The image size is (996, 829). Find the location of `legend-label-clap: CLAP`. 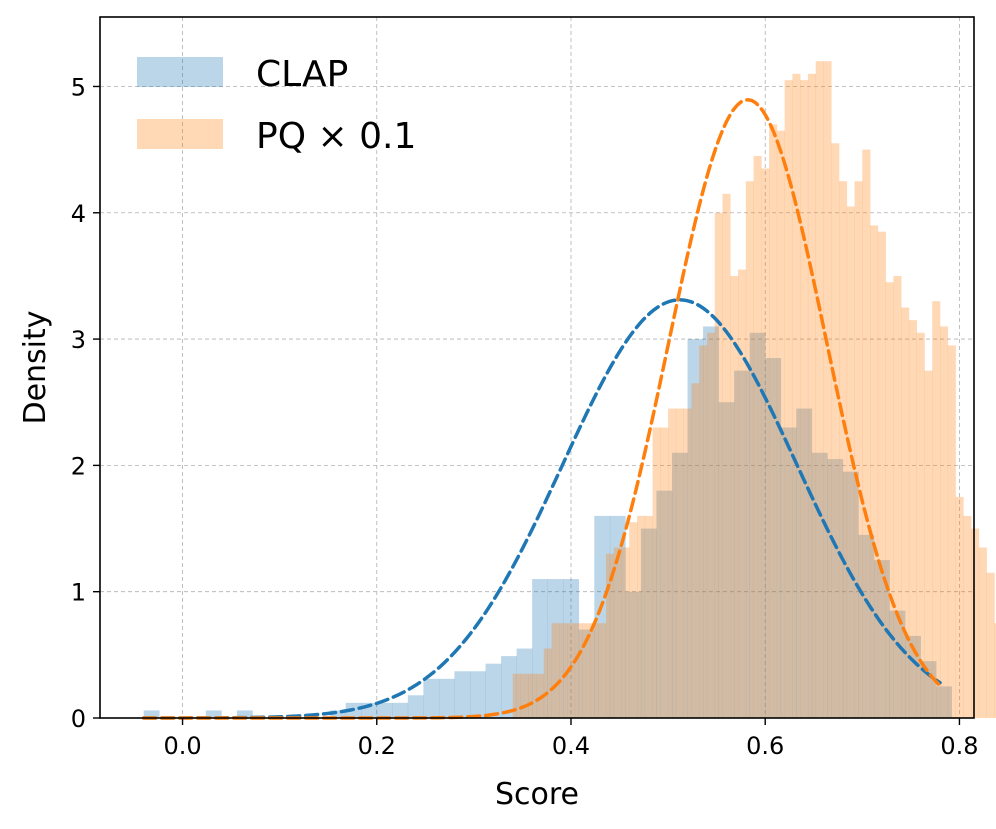

legend-label-clap: CLAP is located at coordinates (302, 74).